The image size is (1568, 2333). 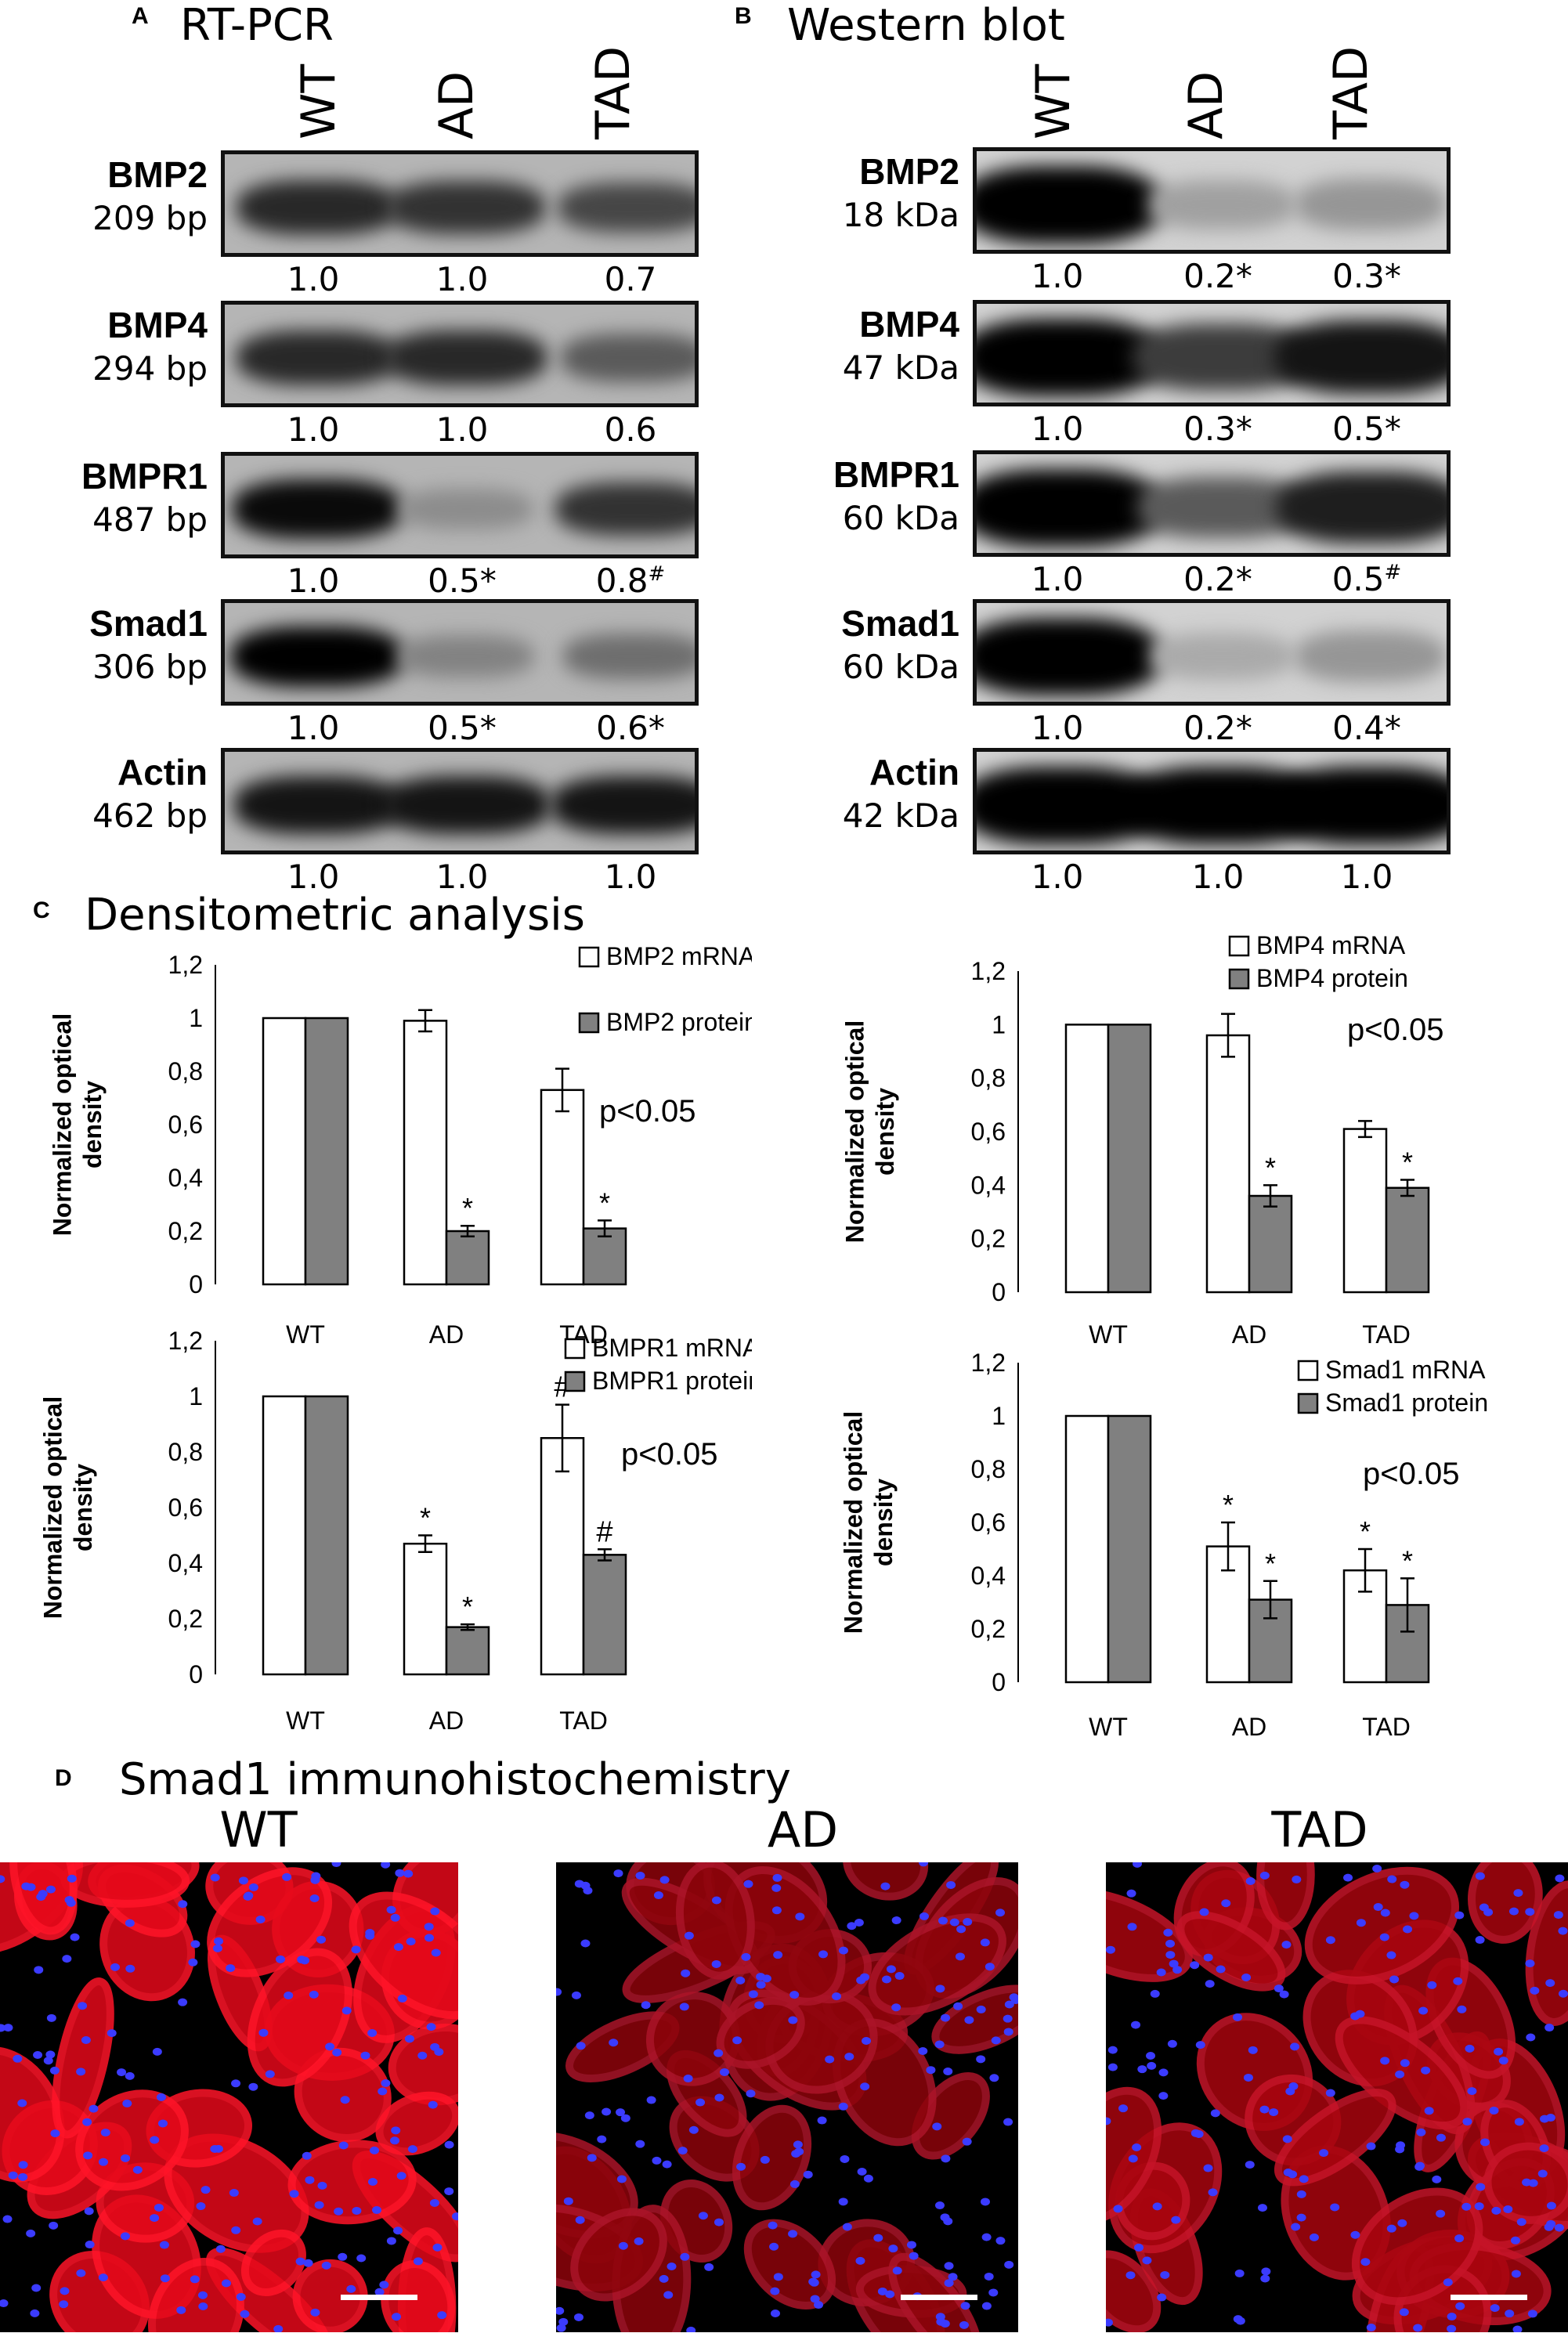 I want to click on band-size-label: 60 kDa, so click(x=900, y=518).